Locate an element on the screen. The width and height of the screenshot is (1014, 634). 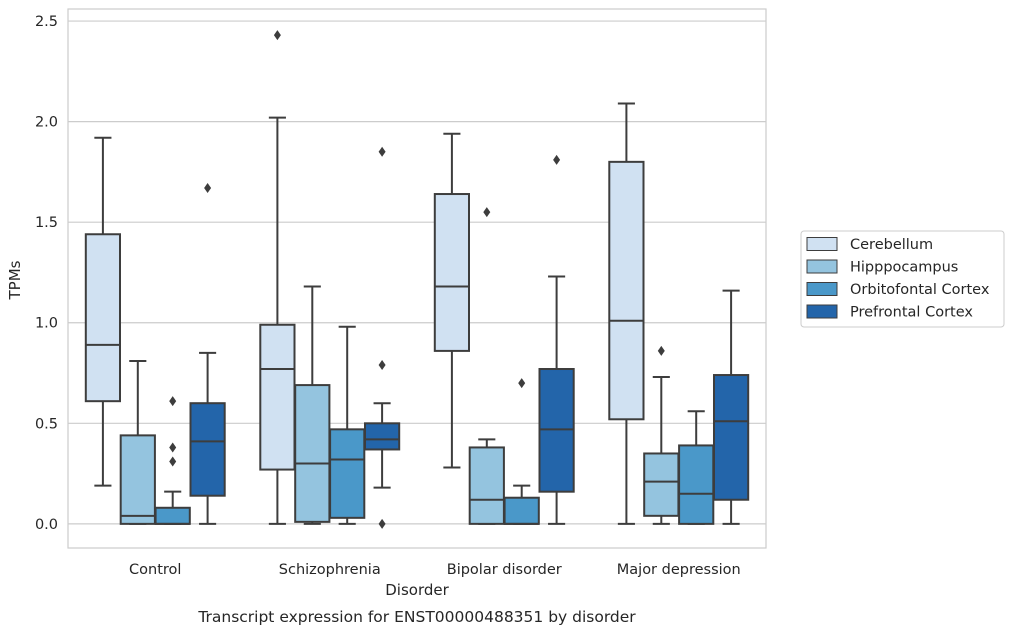
legend-item: Orbitofontal Cortex is located at coordinates (898, 290).